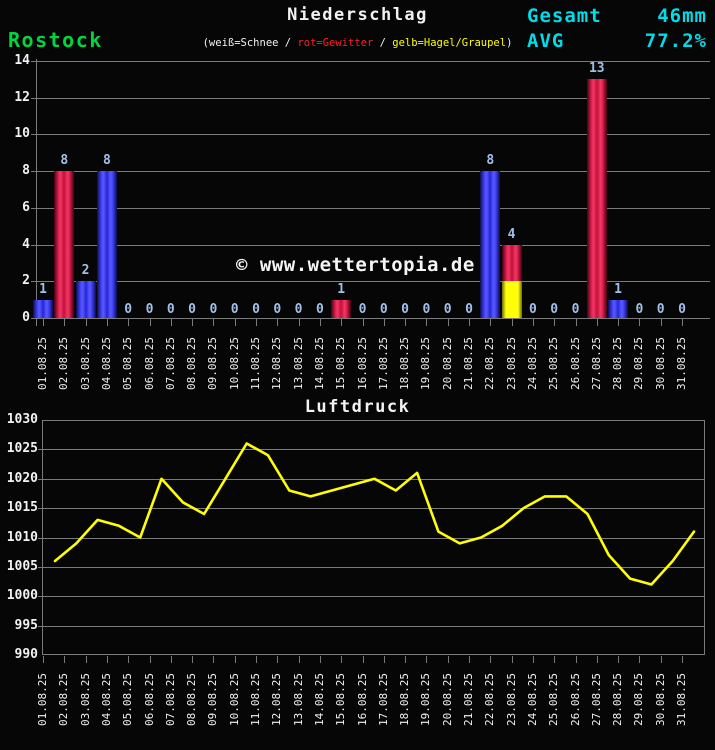 This screenshot has width=715, height=750. What do you see at coordinates (468, 699) in the screenshot?
I see `pressure-x-label: 21.08.25` at bounding box center [468, 699].